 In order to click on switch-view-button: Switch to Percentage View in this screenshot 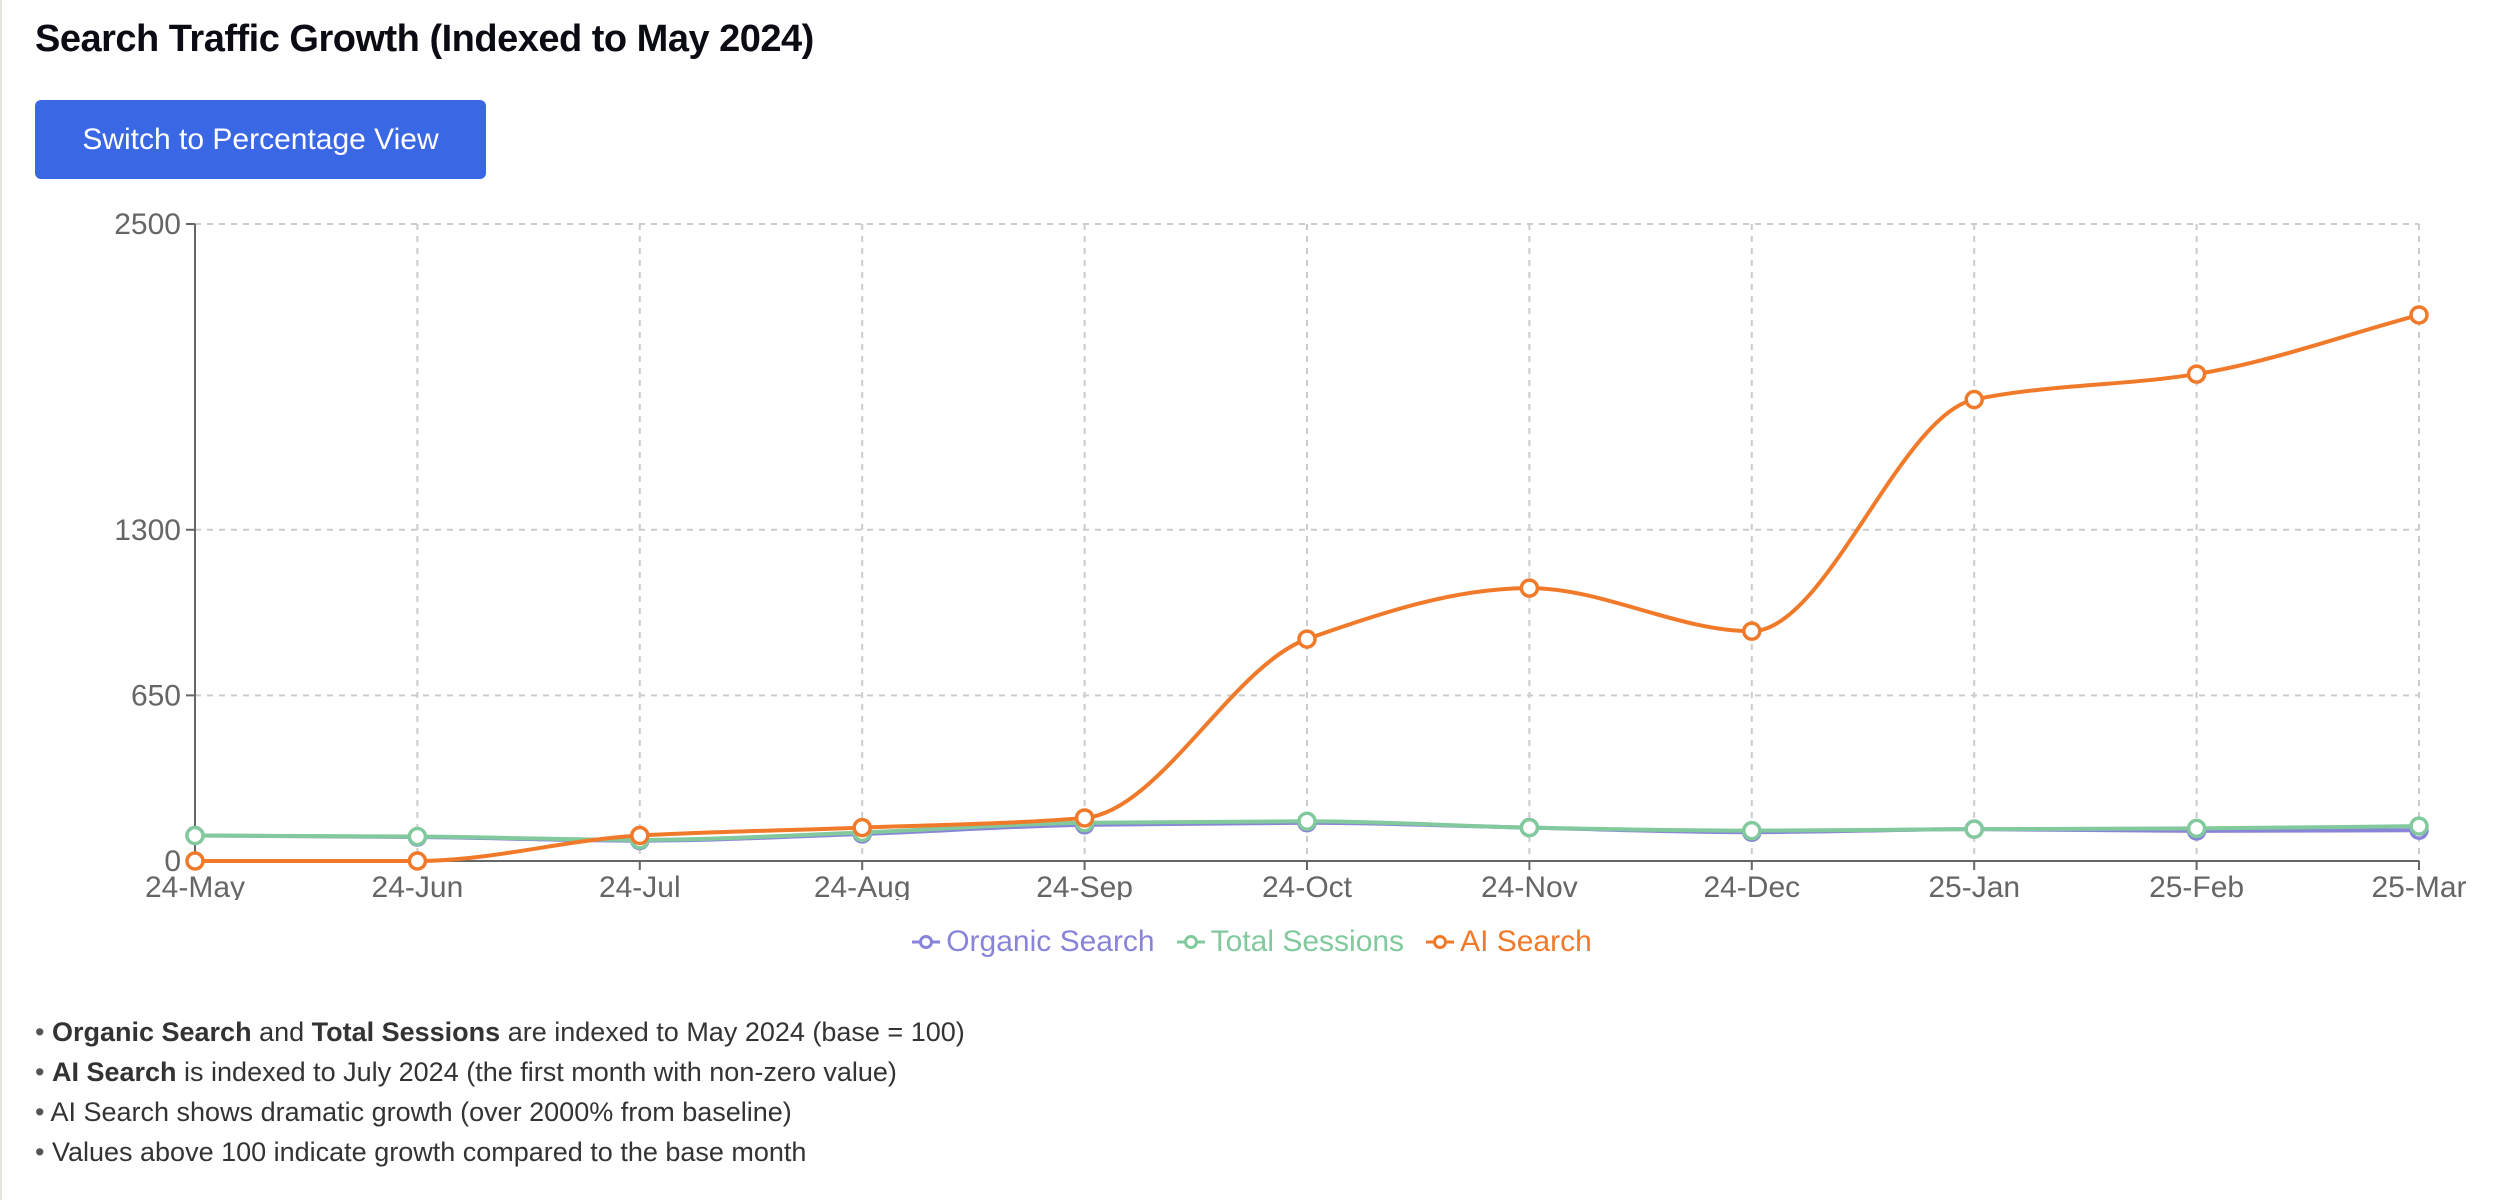, I will do `click(260, 139)`.